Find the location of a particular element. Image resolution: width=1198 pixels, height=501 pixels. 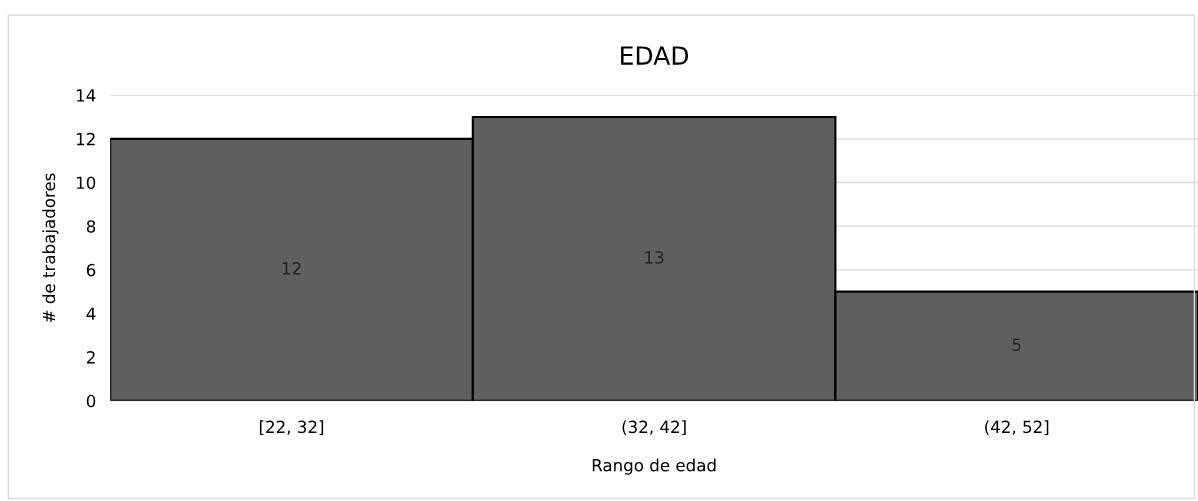

x-axis-title: Rango de edad is located at coordinates (654, 466).